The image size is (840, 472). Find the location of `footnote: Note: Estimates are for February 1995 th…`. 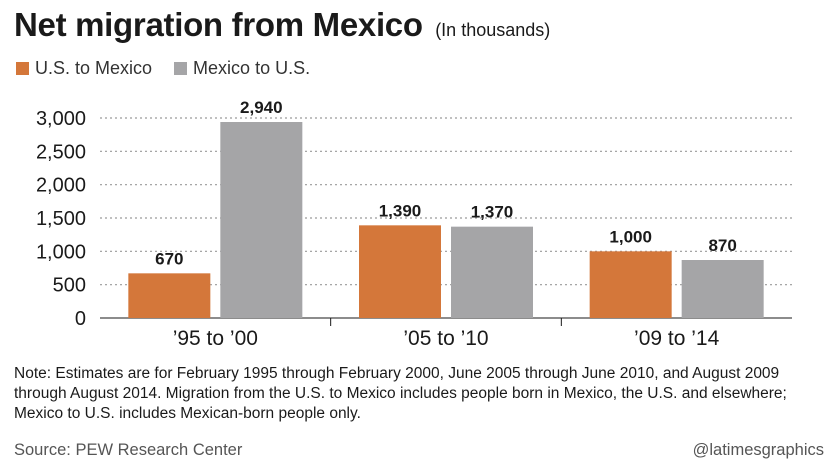

footnote: Note: Estimates are for February 1995 th… is located at coordinates (400, 393).